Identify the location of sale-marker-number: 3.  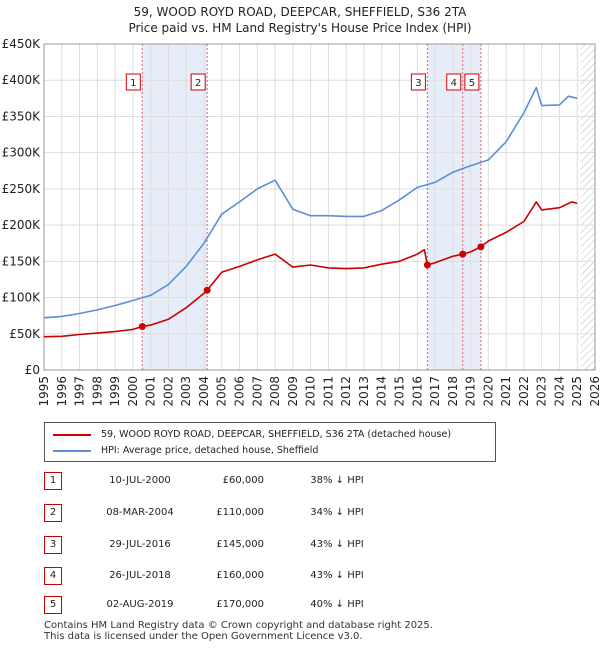
(53, 545).